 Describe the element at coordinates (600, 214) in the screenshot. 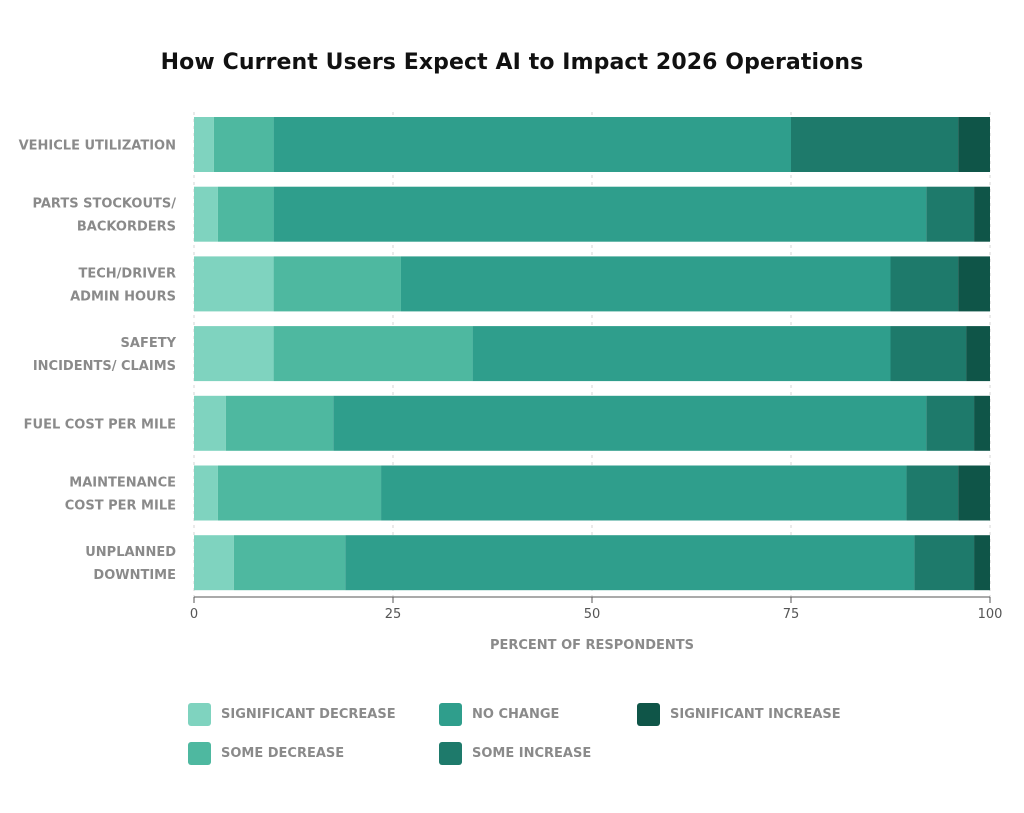

I see `bar-parts-stockouts-backorders-no-change` at that location.